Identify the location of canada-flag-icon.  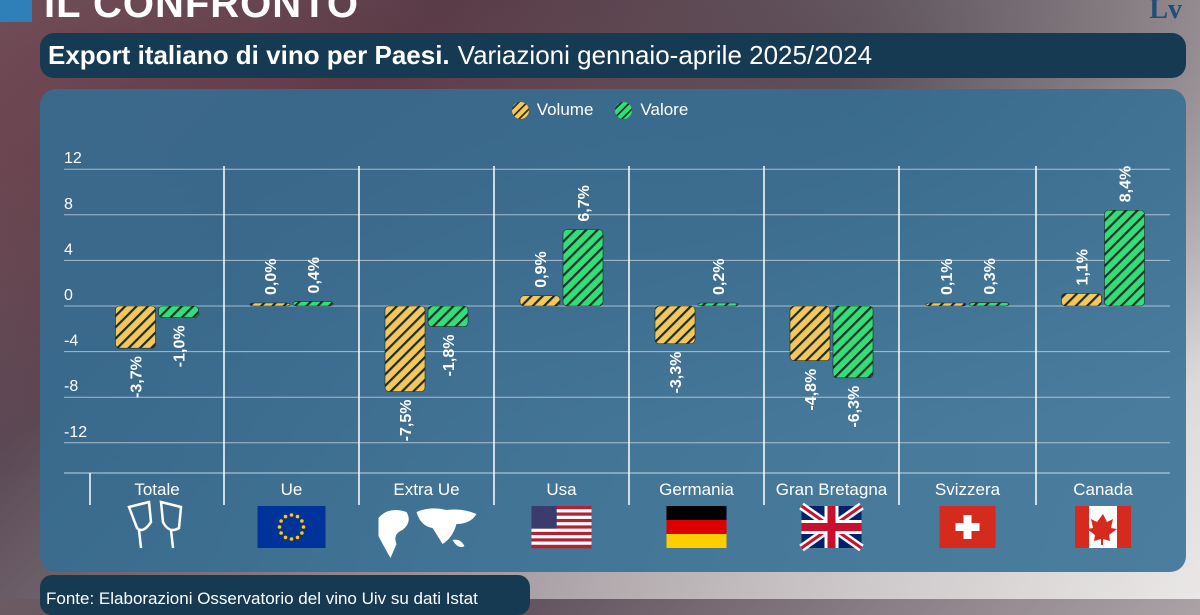
(1103, 527).